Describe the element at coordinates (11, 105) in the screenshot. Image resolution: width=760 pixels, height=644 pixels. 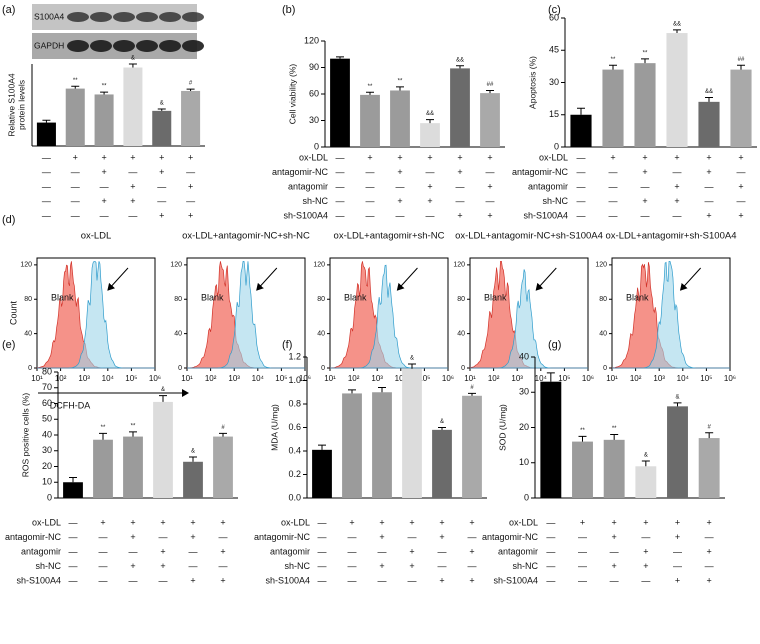
I see `y-axis-label: Relative S100A4` at that location.